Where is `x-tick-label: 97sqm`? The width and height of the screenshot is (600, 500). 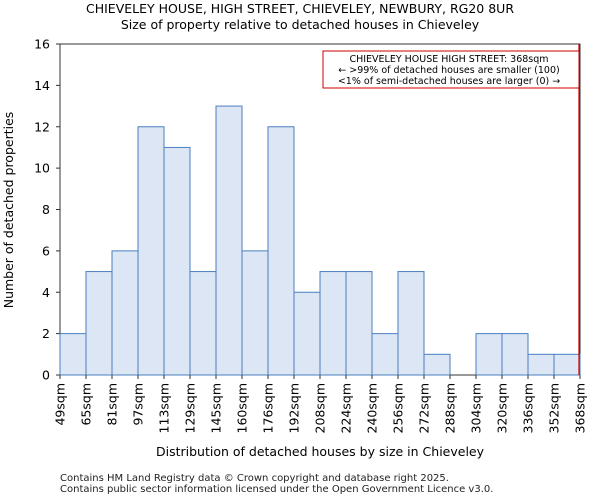
x-tick-label: 97sqm is located at coordinates (138, 404).